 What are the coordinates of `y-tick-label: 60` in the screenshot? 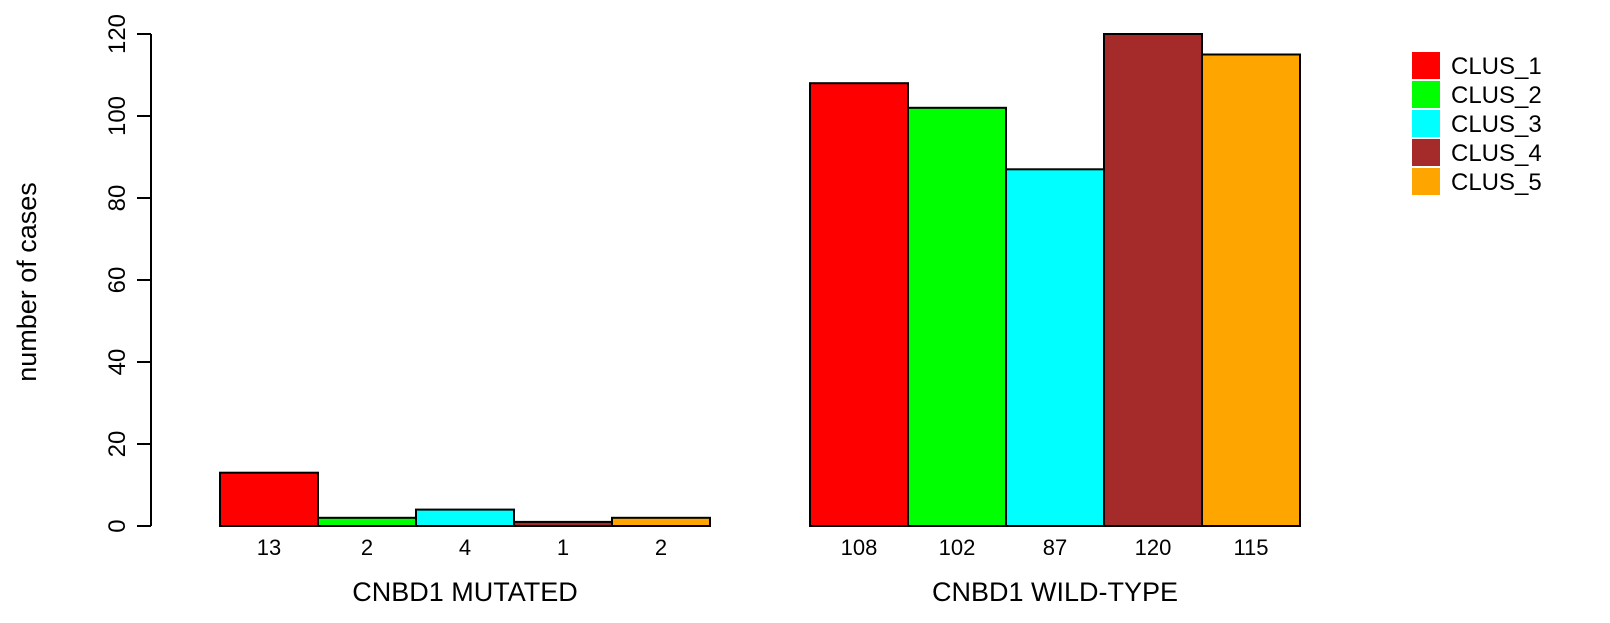 It's located at (117, 280).